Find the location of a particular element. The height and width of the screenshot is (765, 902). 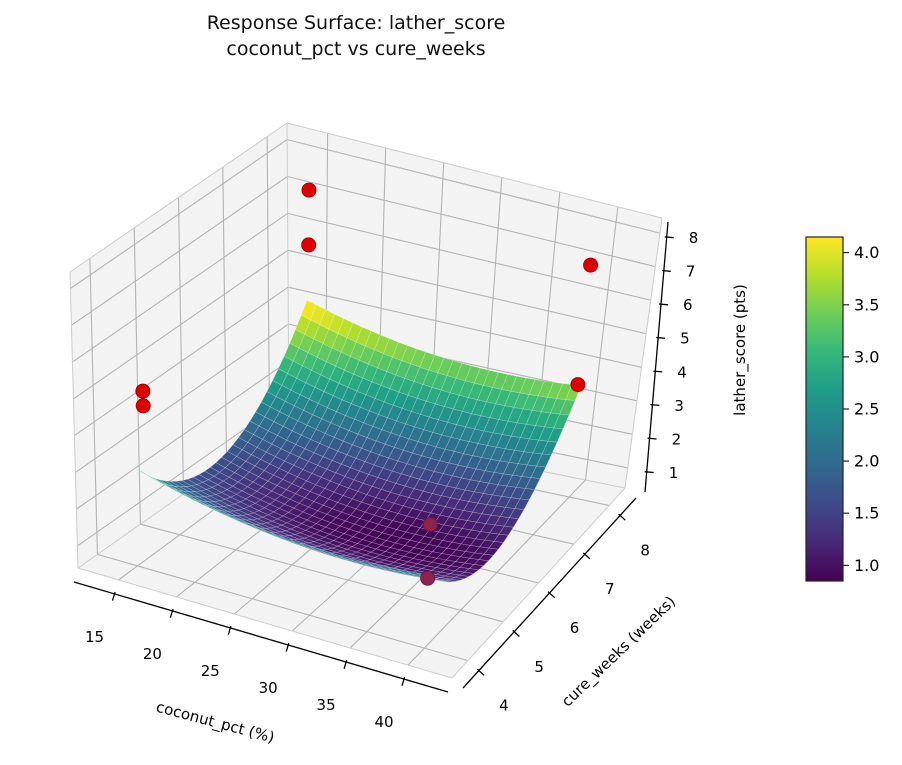

colorbar-tick-label: 1.5 is located at coordinates (866, 513).